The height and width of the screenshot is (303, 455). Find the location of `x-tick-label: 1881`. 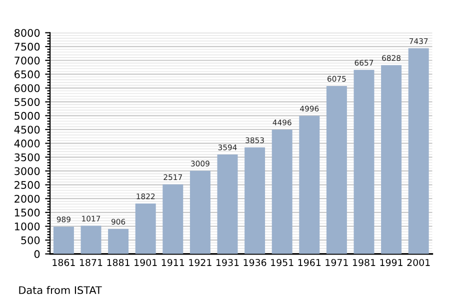

x-tick-label: 1881 is located at coordinates (118, 262).